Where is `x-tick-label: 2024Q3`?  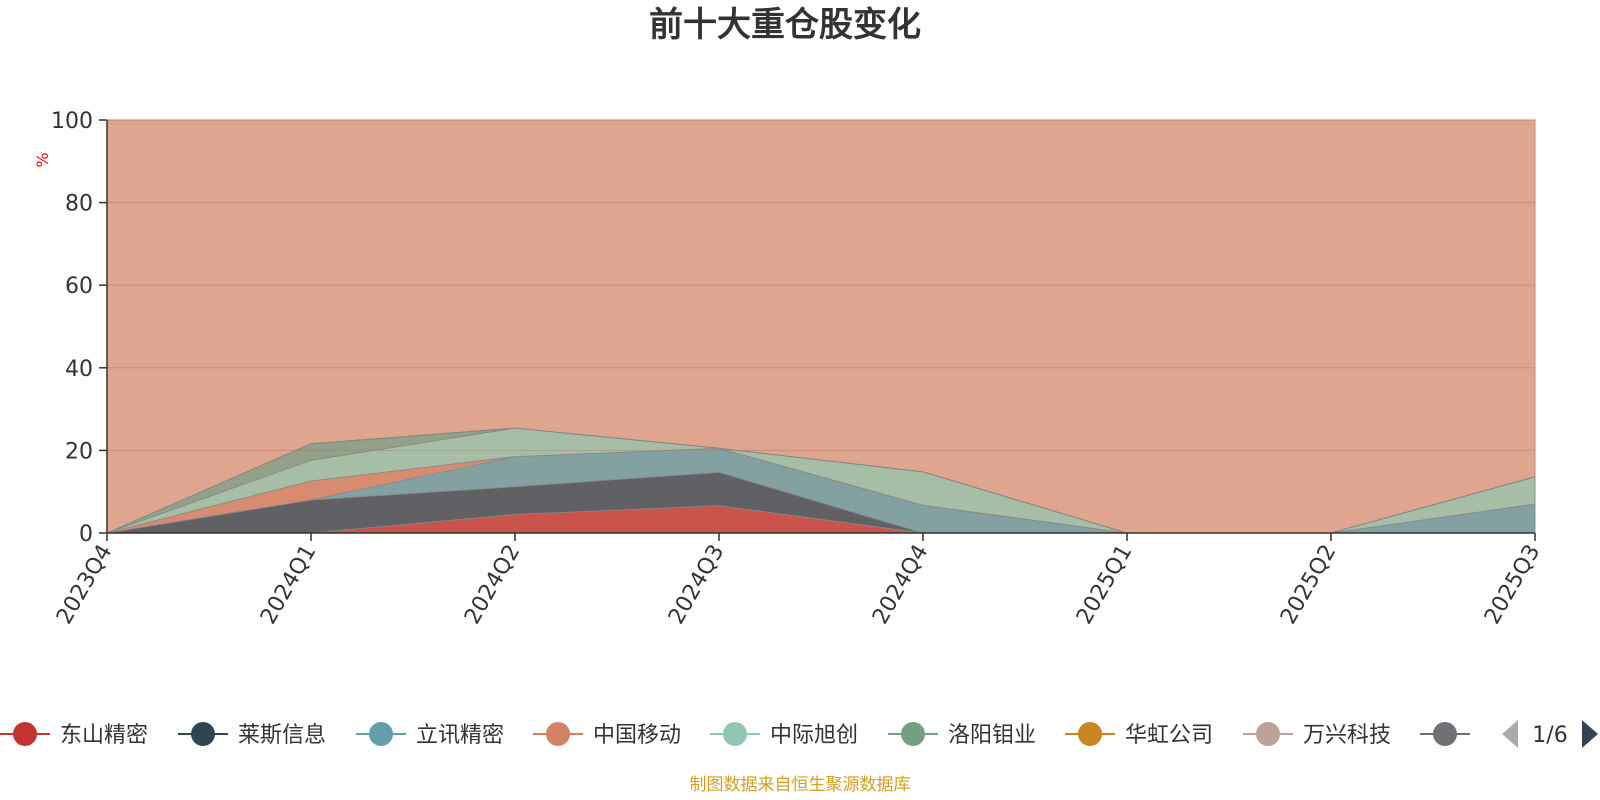 x-tick-label: 2024Q3 is located at coordinates (696, 585).